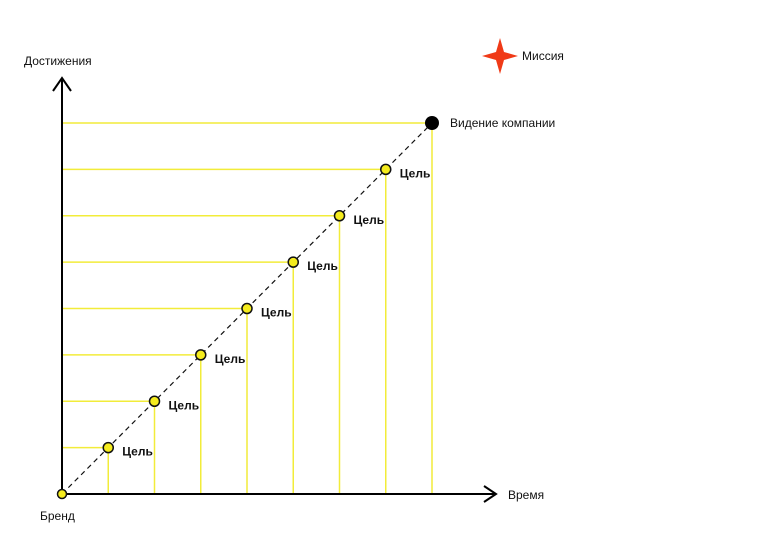 This screenshot has height=542, width=760. Describe the element at coordinates (543, 56) in the screenshot. I see `legend-label: Миссия` at that location.